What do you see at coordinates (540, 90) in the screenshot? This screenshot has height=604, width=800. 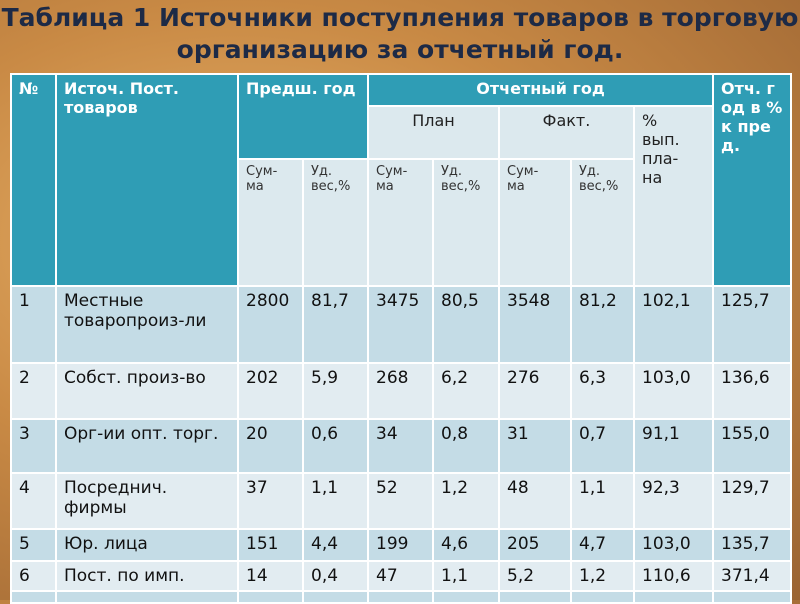 I see `header-cell: Отчетный год` at bounding box center [540, 90].